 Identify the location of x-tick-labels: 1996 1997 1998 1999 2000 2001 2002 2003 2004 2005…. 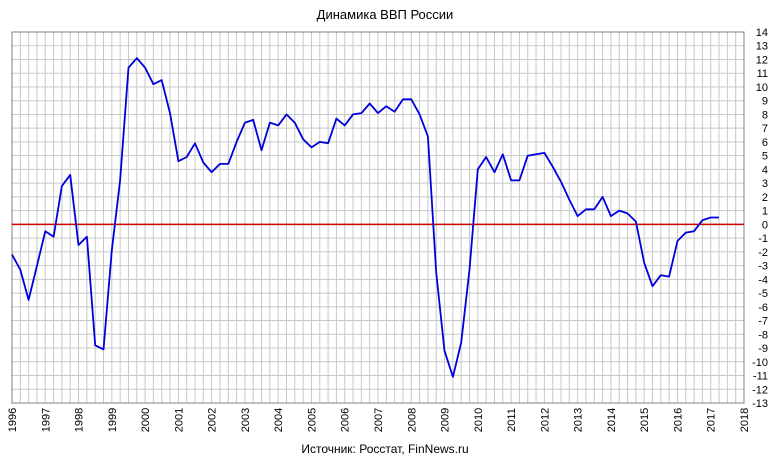
(379, 420).